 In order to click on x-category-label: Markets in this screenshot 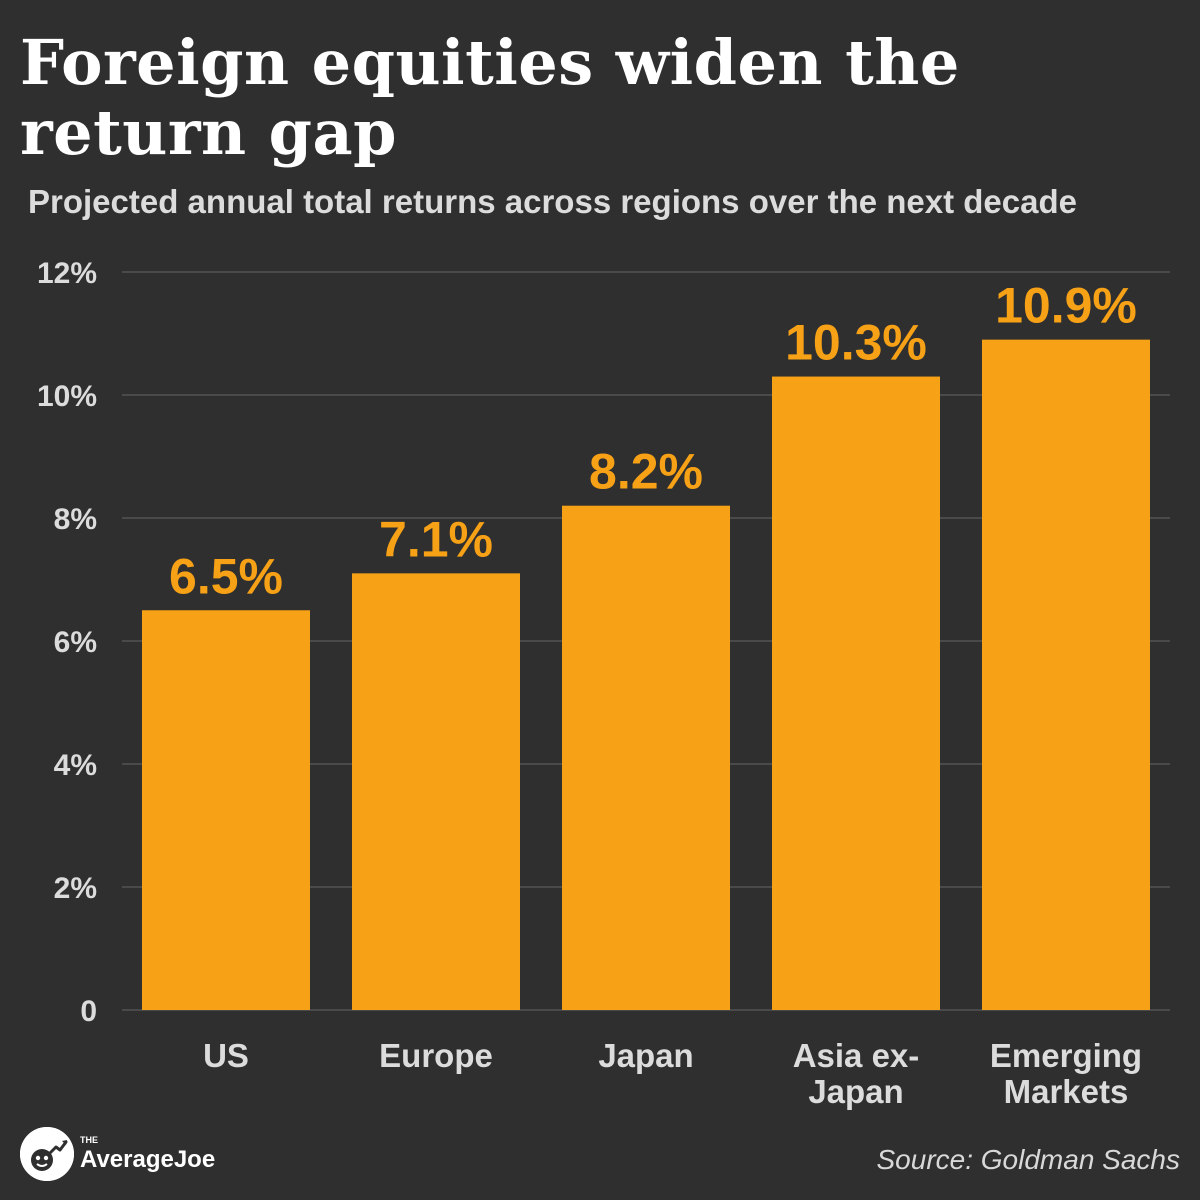, I will do `click(1066, 1091)`.